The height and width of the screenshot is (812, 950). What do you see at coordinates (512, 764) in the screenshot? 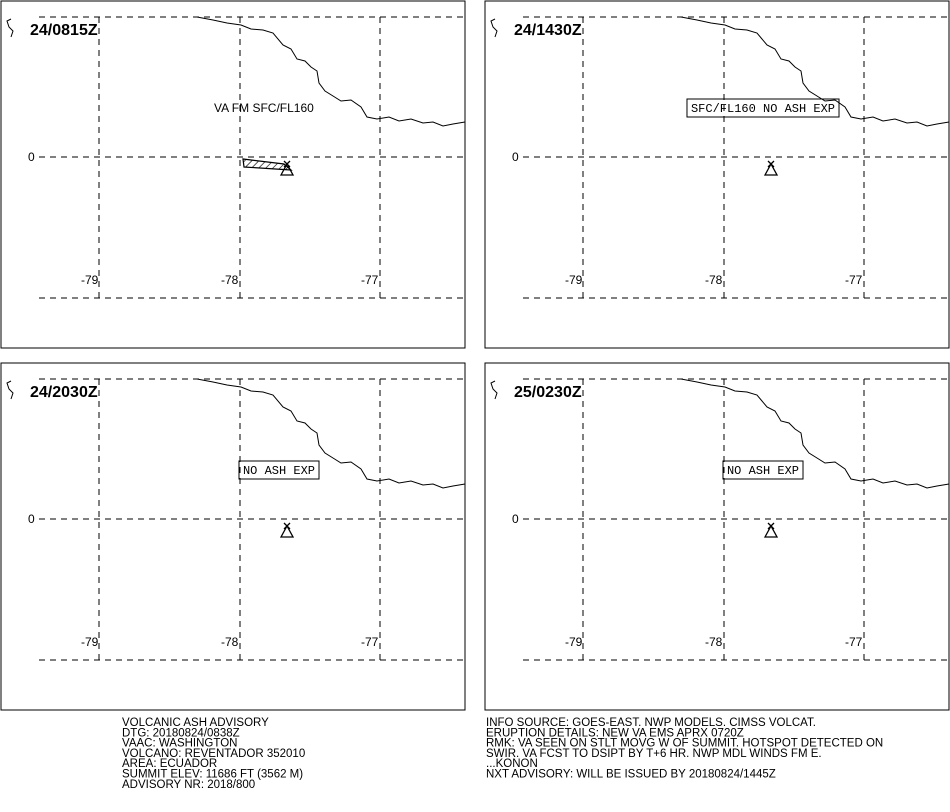
I see `advisory-line: ...KONON` at bounding box center [512, 764].